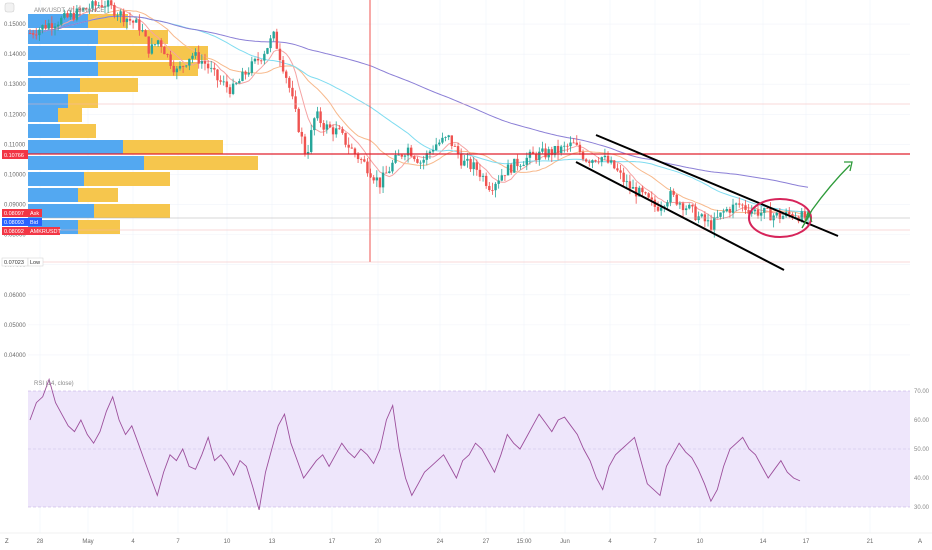  Describe the element at coordinates (9, 7) in the screenshot. I see `symbol-logo-icon` at that location.